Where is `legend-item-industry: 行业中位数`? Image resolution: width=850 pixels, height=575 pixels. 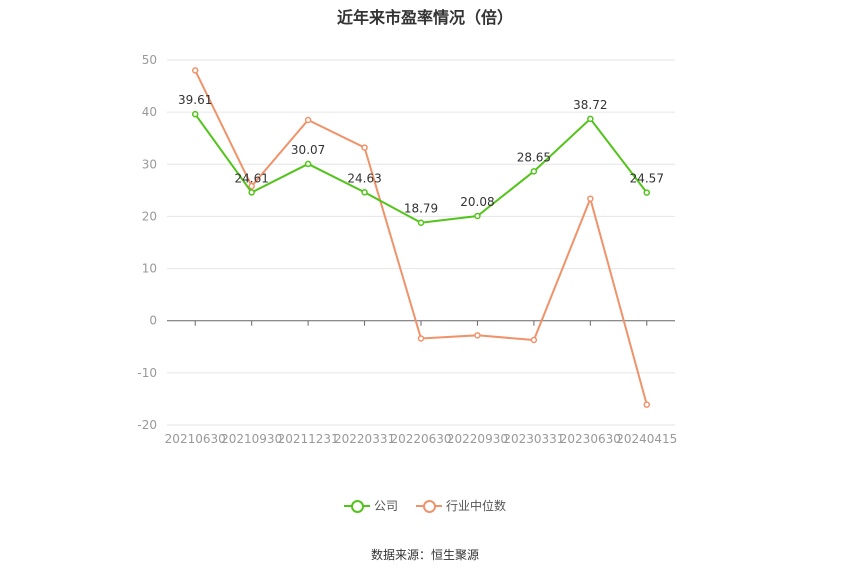 legend-item-industry: 行业中位数 is located at coordinates (461, 505).